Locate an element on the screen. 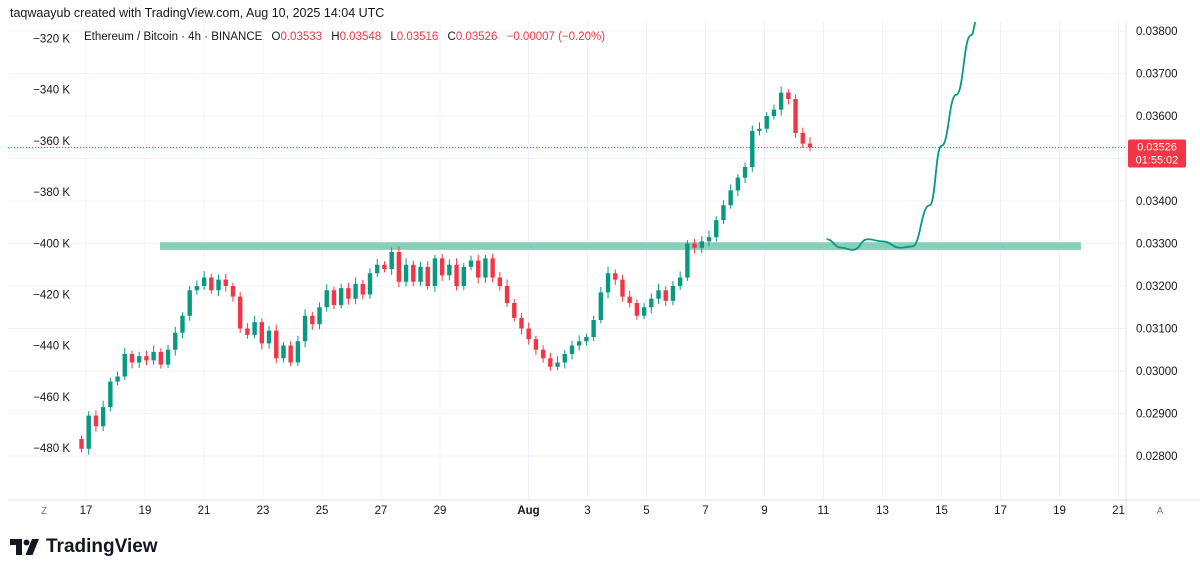  right-axis-tick-label: 0.03600 is located at coordinates (1157, 117).